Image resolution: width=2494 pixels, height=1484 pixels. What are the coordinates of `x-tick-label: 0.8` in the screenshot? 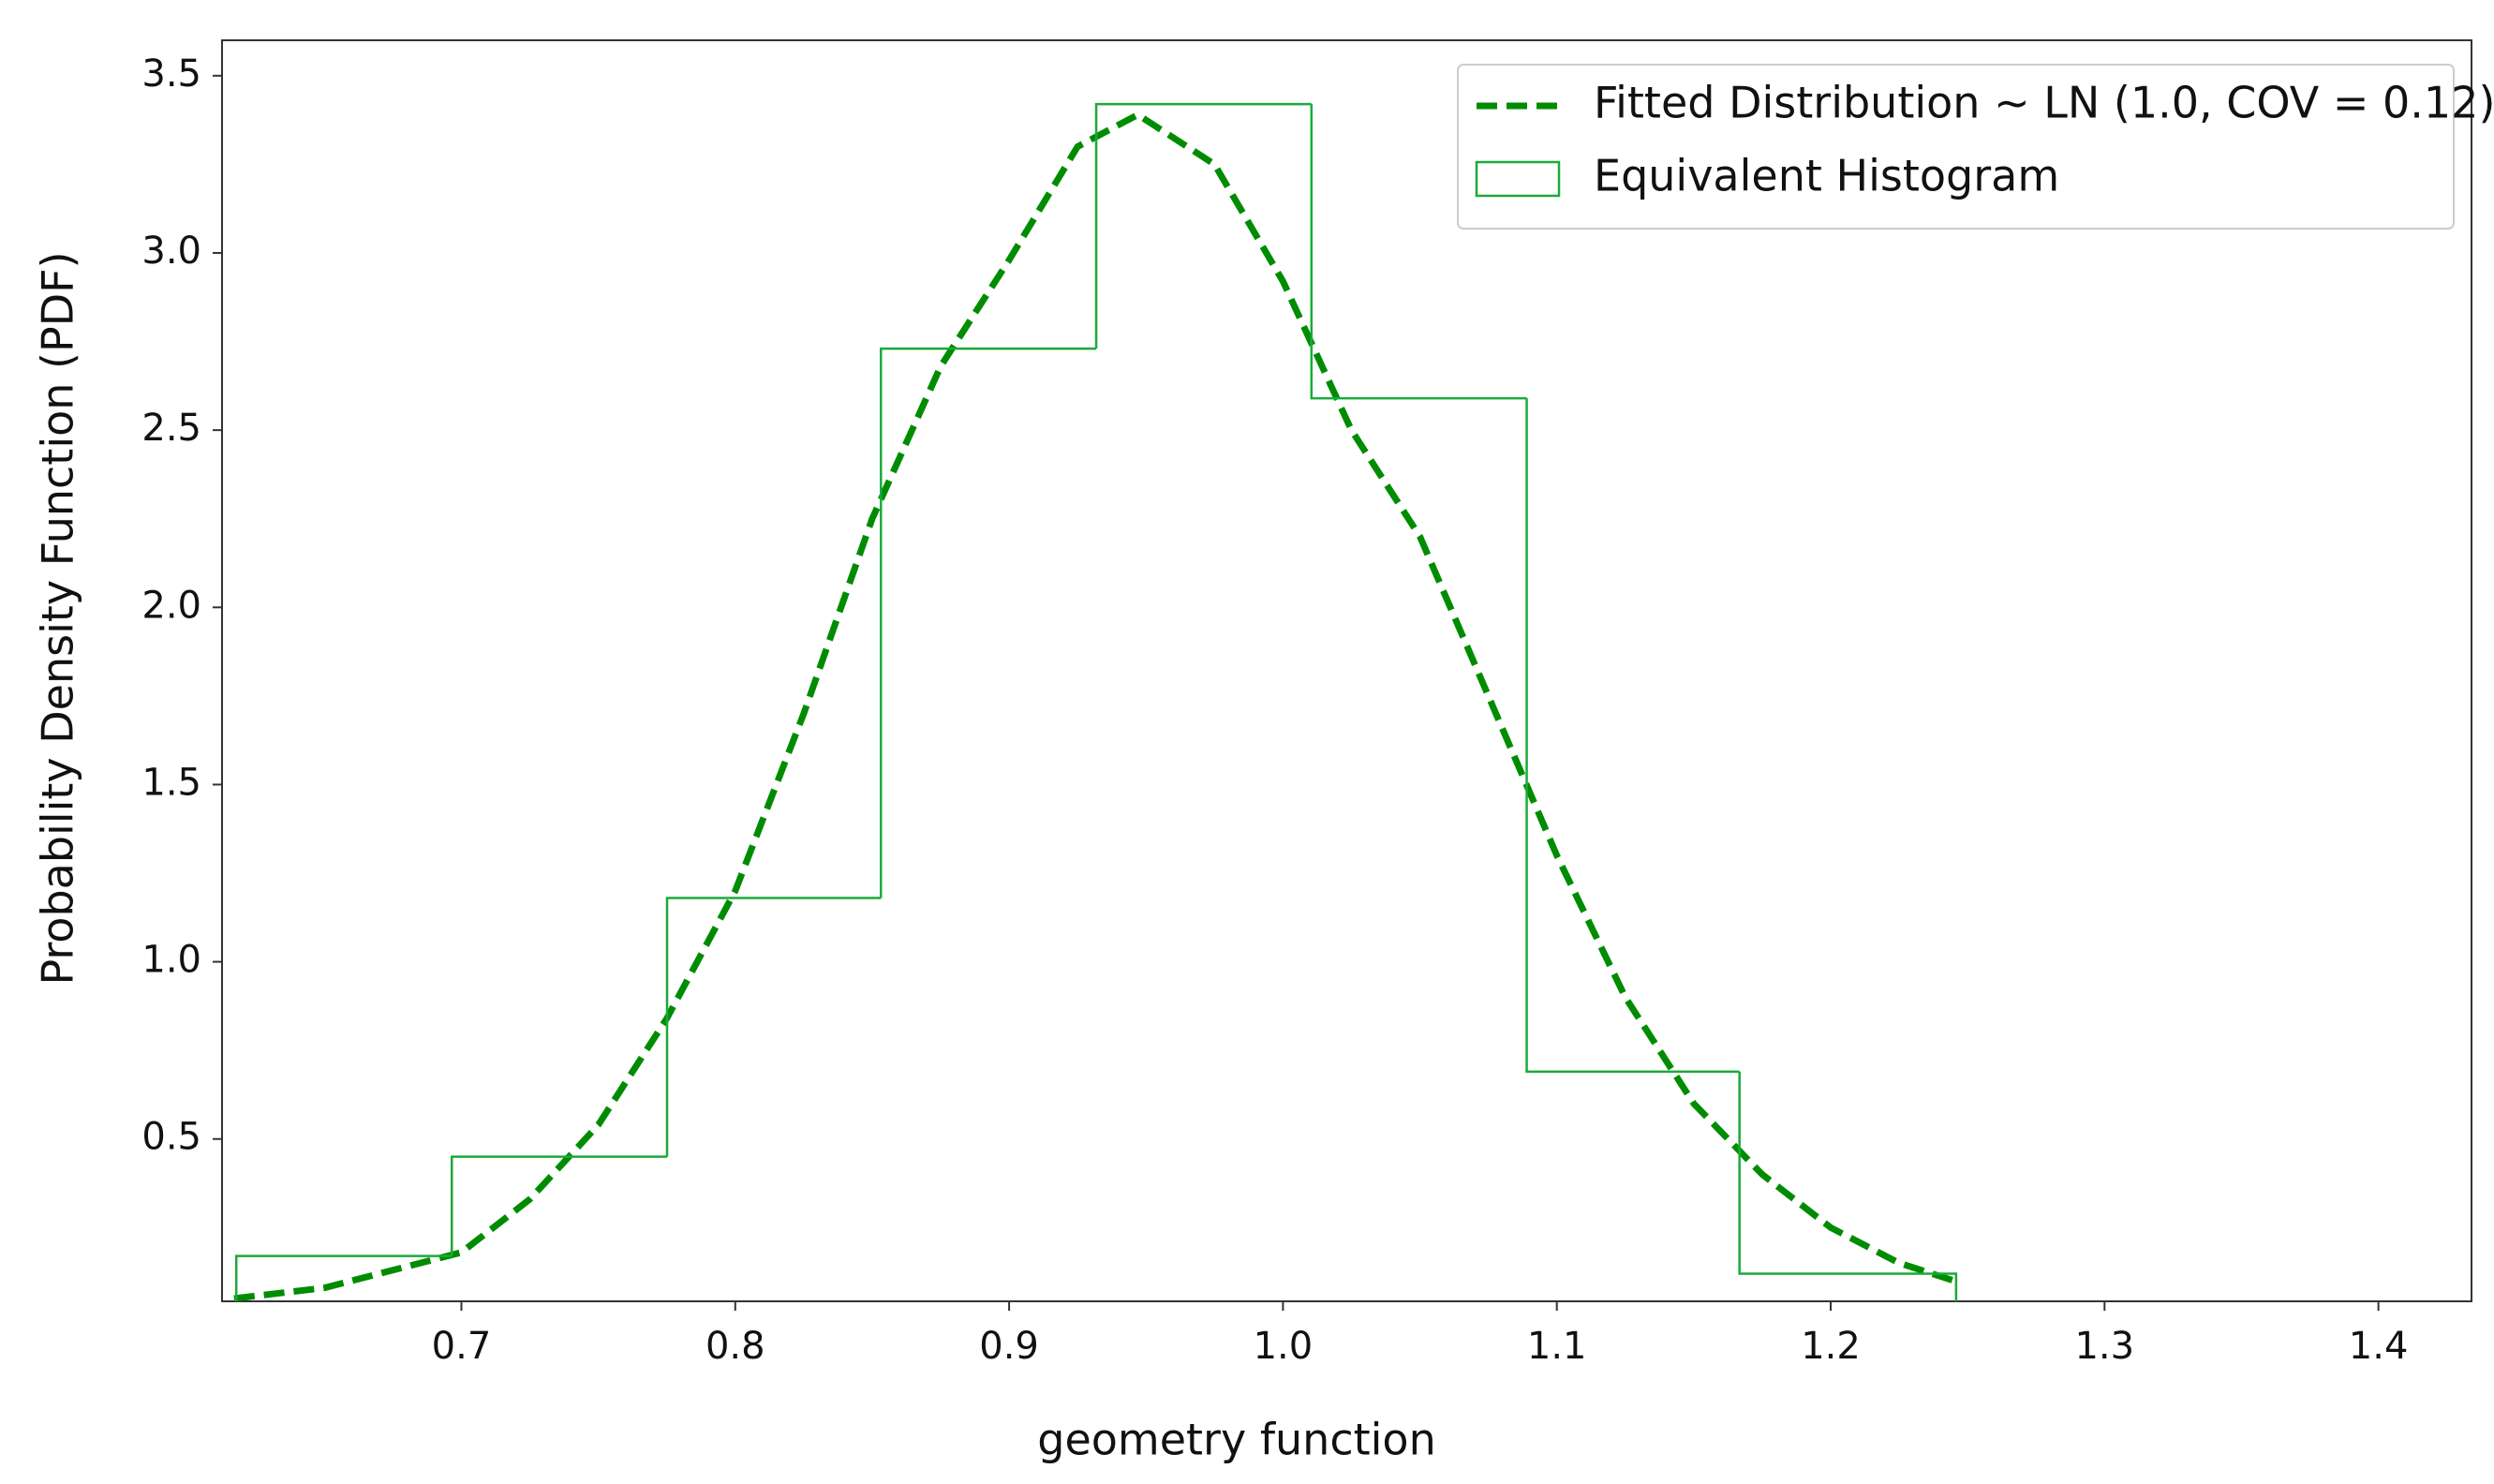 It's located at (735, 1346).